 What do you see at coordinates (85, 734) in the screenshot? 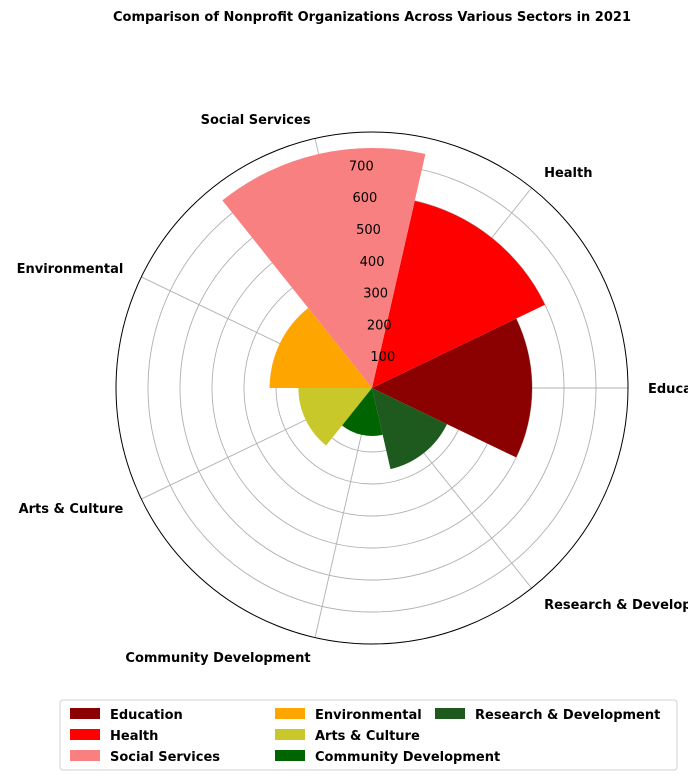
I see `legend-swatch-health` at bounding box center [85, 734].